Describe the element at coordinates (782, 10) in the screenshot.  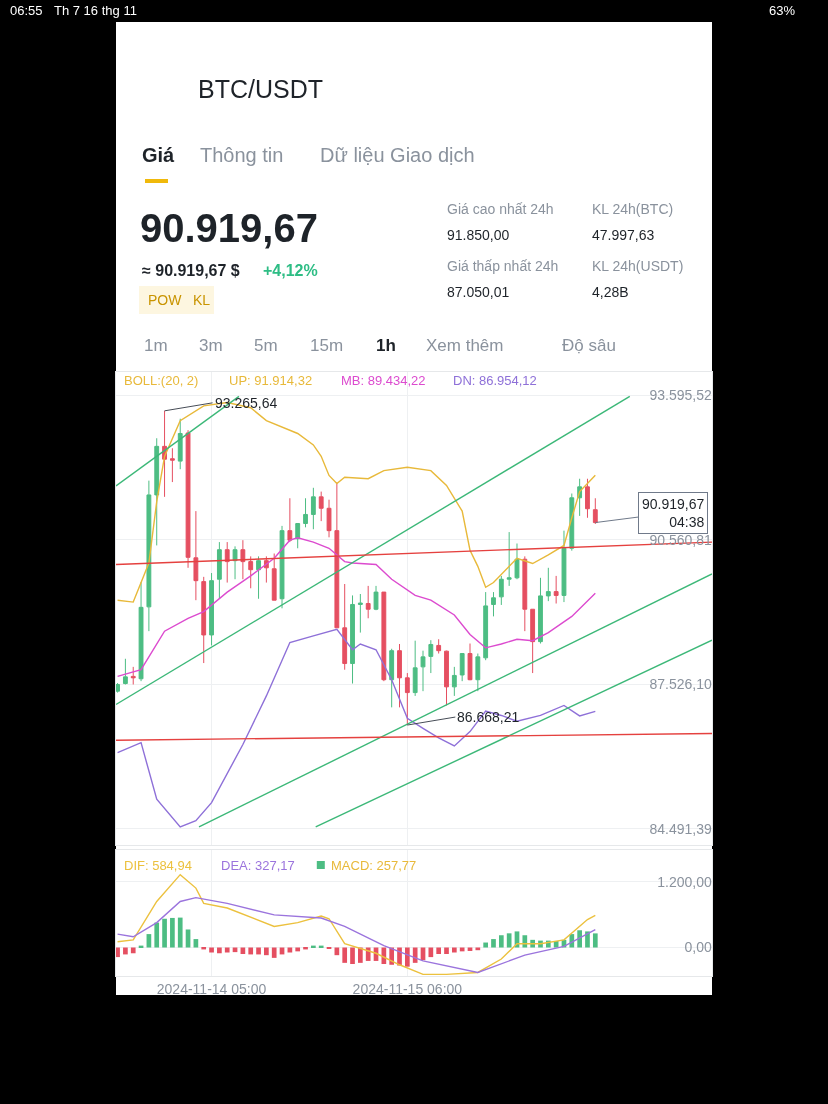
I see `text: 63%` at that location.